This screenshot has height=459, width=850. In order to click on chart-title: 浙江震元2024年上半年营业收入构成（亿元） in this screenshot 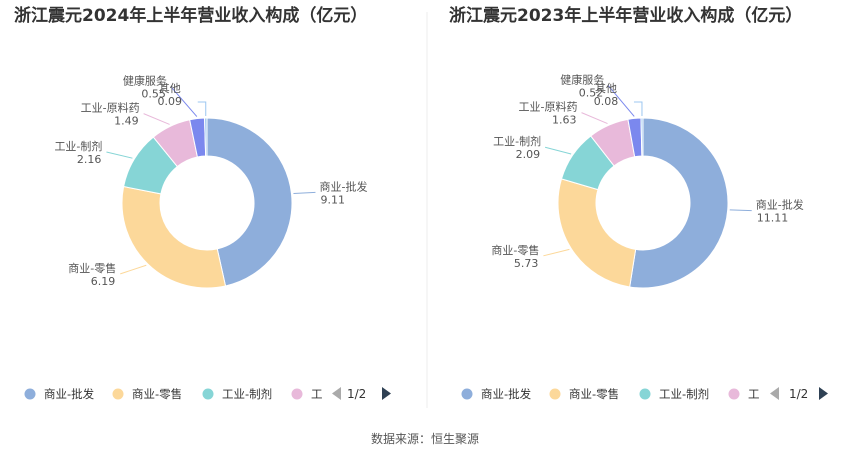, I will do `click(190, 15)`.